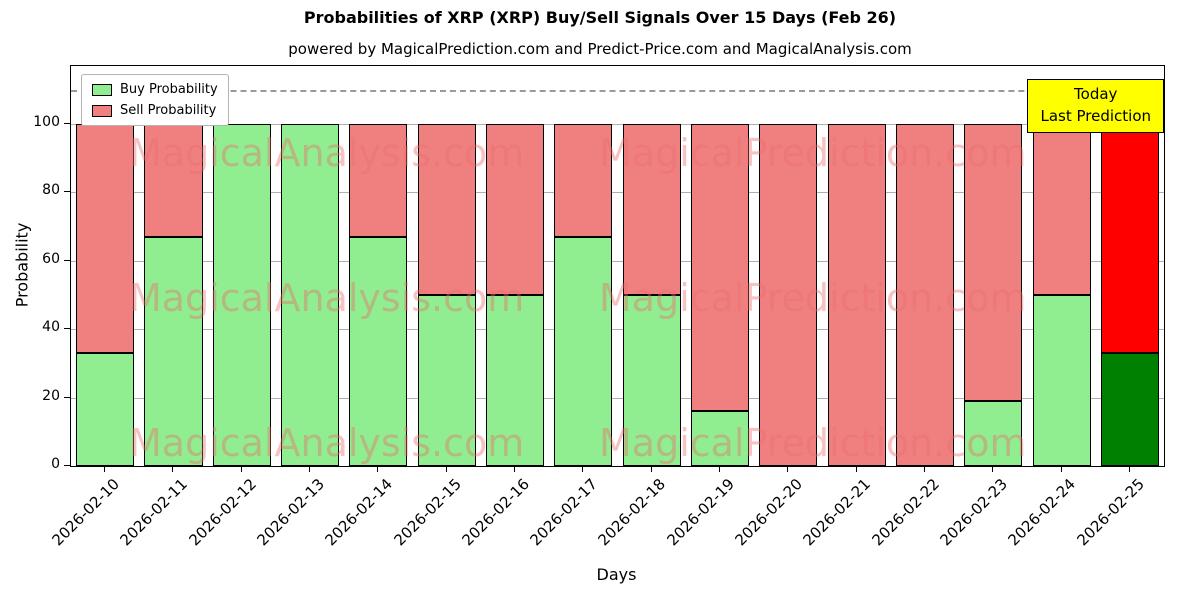  What do you see at coordinates (222, 512) in the screenshot?
I see `x-tick-label: 2026-02-12` at bounding box center [222, 512].